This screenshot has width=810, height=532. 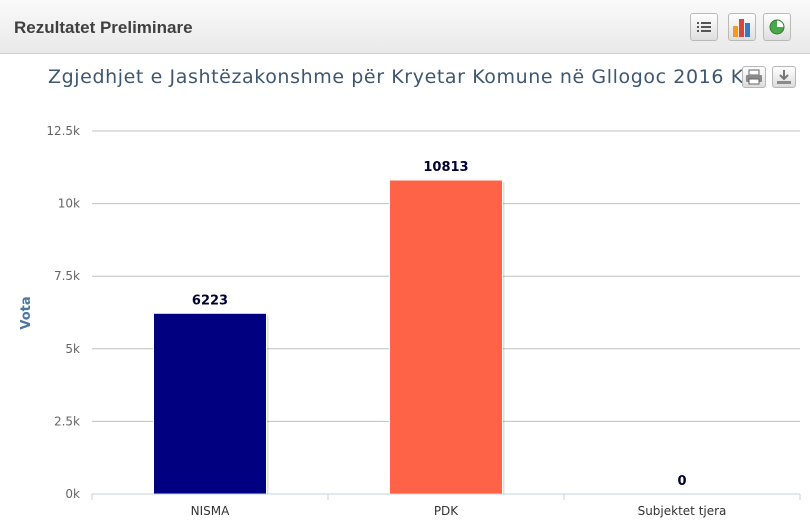 I want to click on print-button, so click(x=754, y=77).